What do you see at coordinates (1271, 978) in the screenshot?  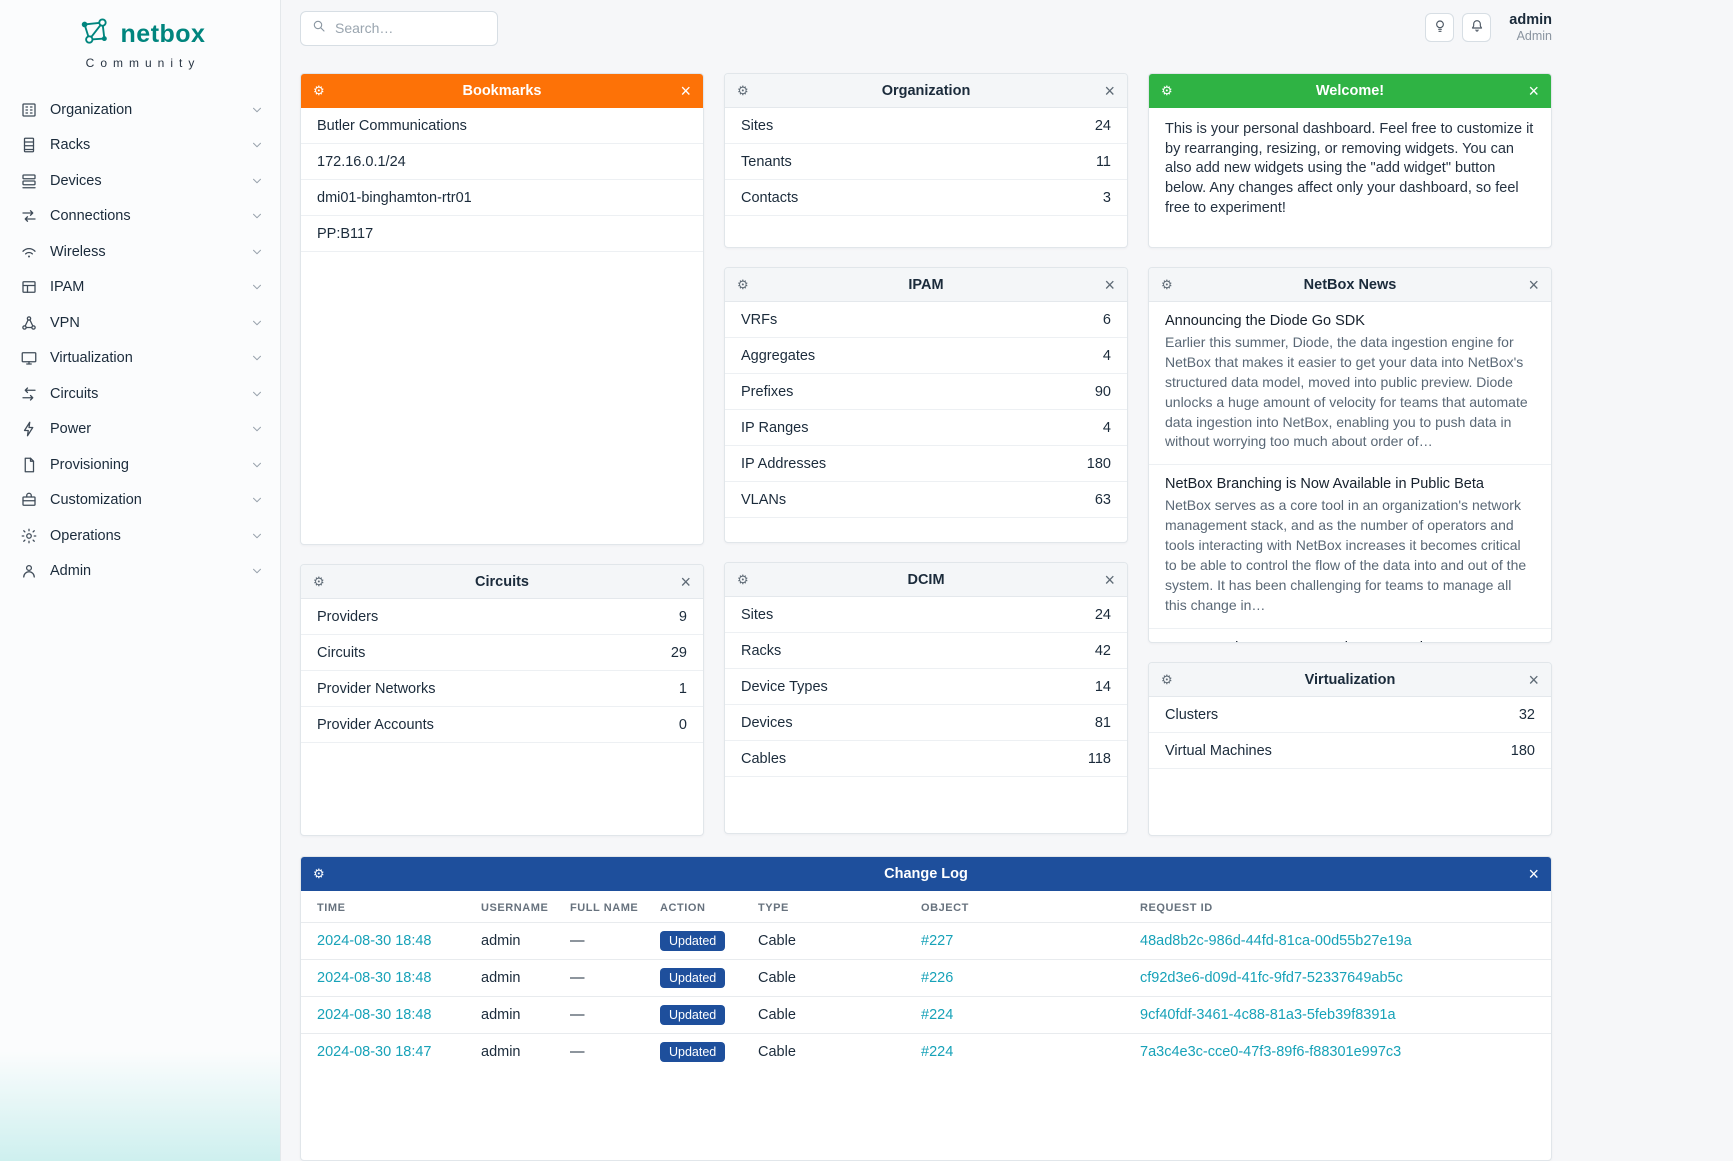 I see `changelog-request-id-link: cf92d3e6-d09d-41fc-9fd7-52337649ab5c` at bounding box center [1271, 978].